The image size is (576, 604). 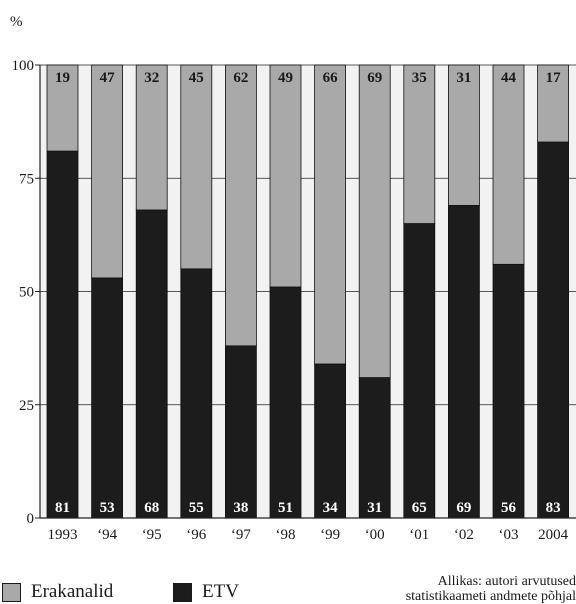 I want to click on data-label-erakanalid-1: 47, so click(x=108, y=78).